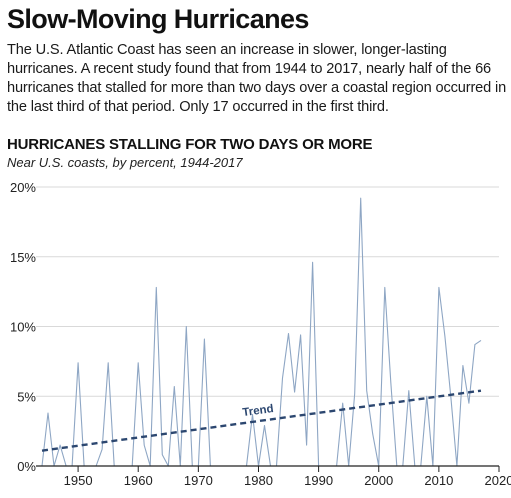 The width and height of the screenshot is (511, 498). What do you see at coordinates (138, 480) in the screenshot?
I see `x-tick-label: 1960` at bounding box center [138, 480].